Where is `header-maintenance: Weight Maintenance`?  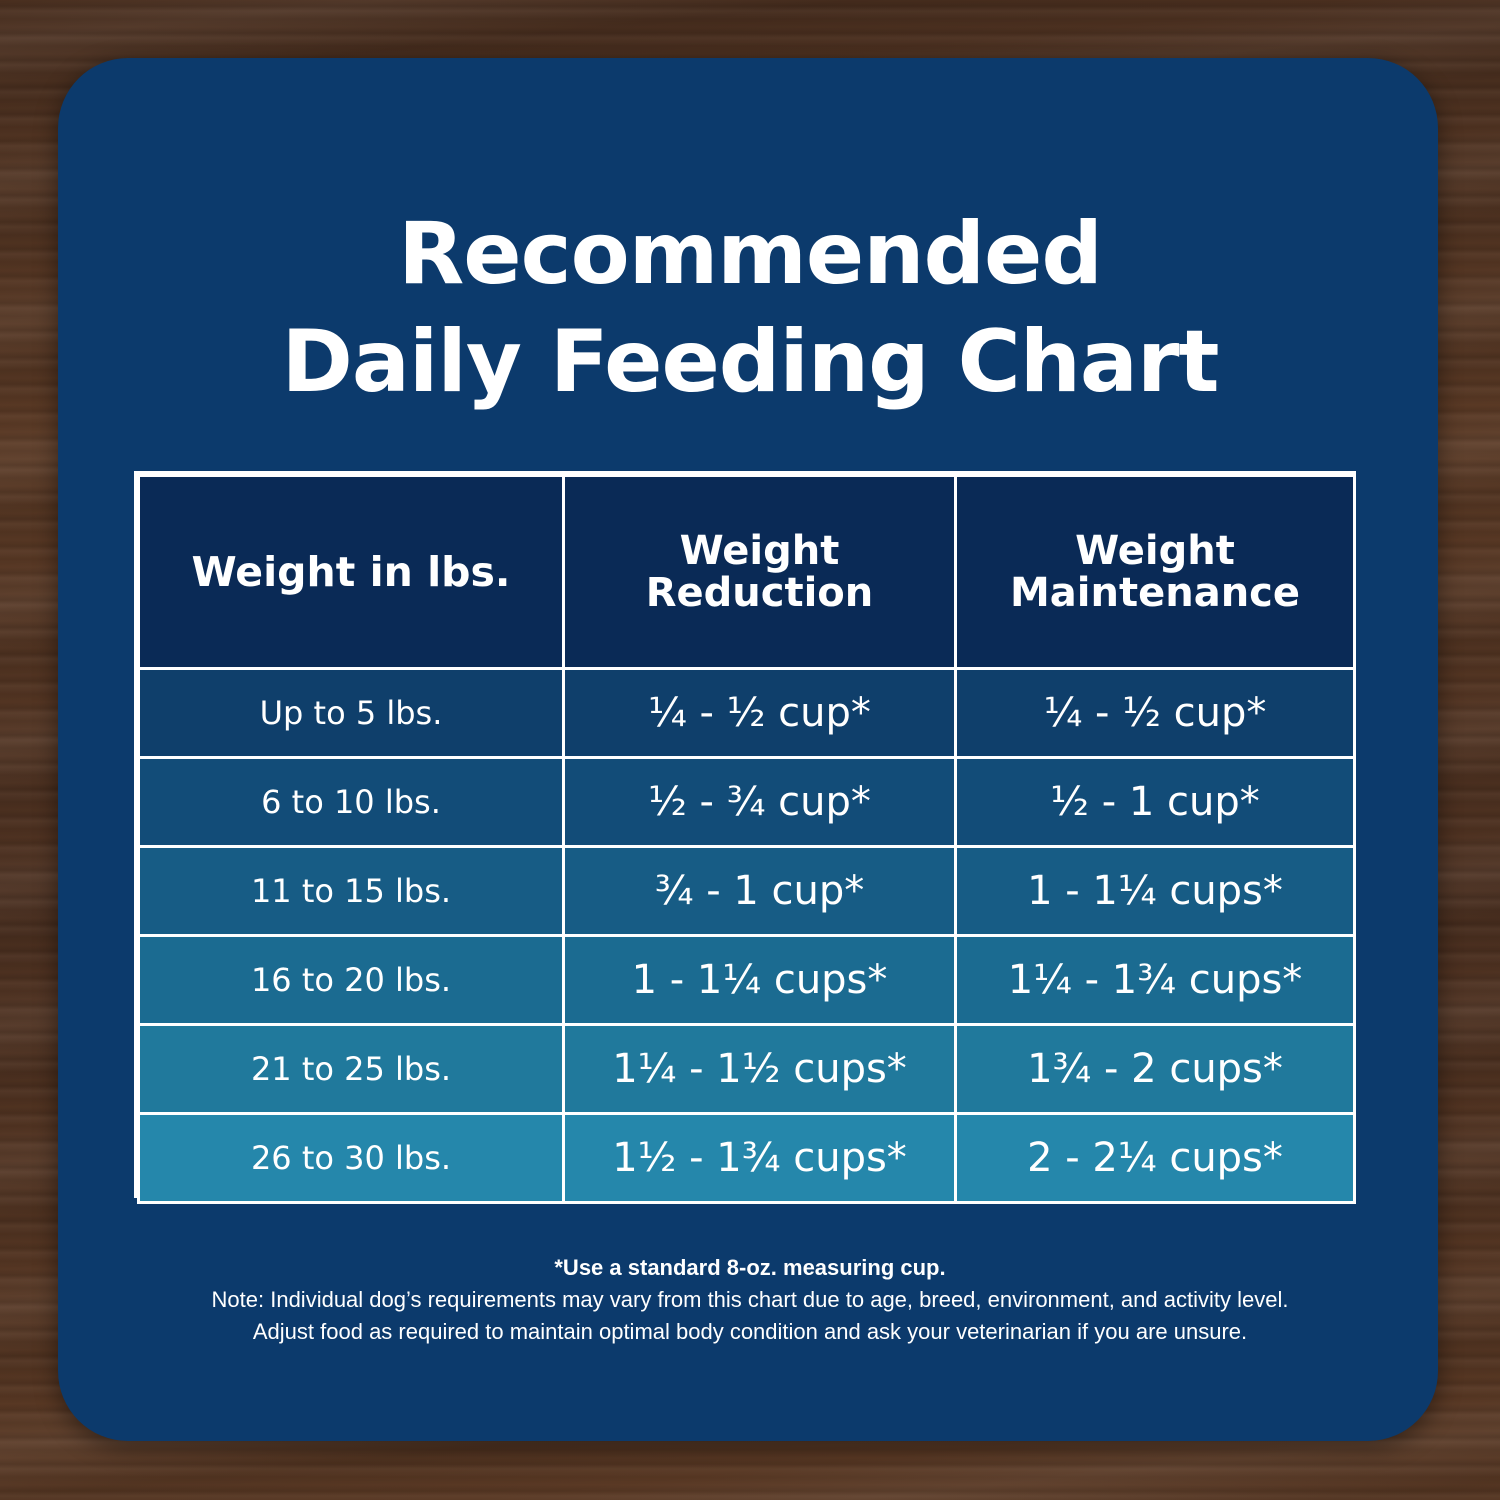
header-maintenance: Weight Maintenance is located at coordinates (1155, 572).